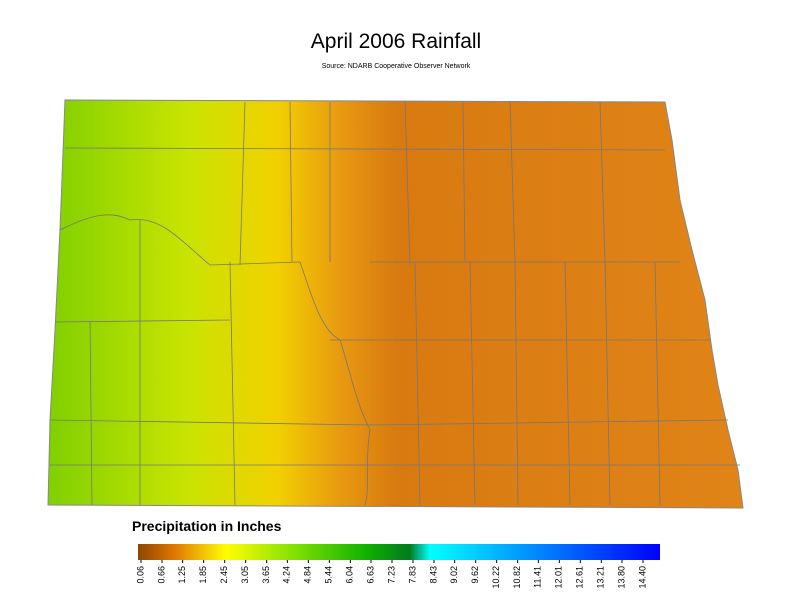 This screenshot has height=612, width=792. Describe the element at coordinates (517, 577) in the screenshot. I see `legend-tick-label: 10.82` at that location.